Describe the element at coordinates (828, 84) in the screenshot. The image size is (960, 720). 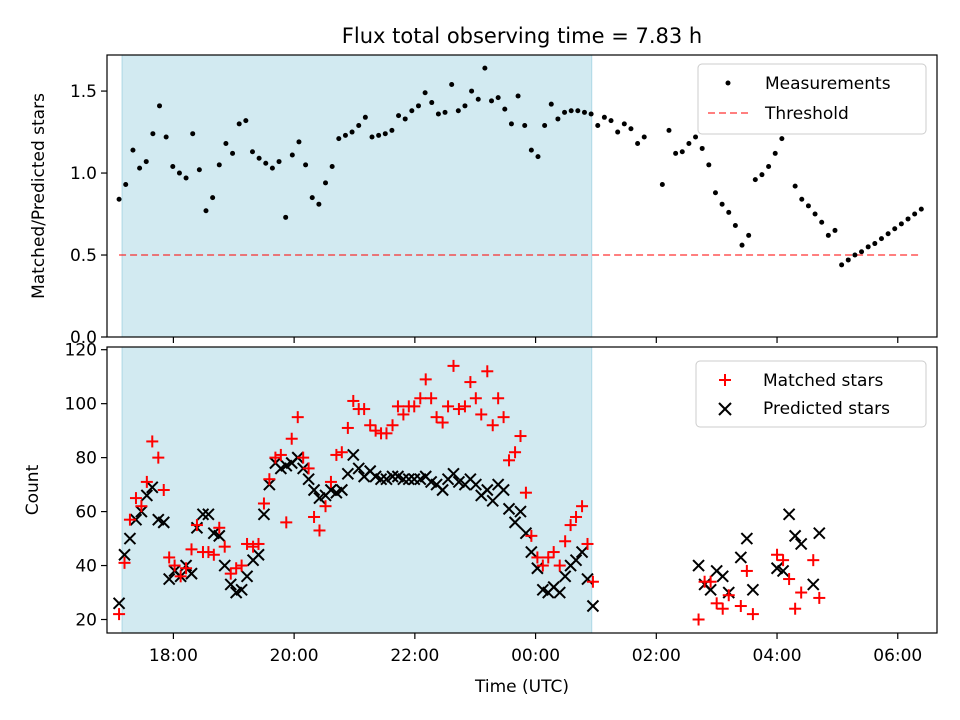
I see `measurements-legend-label: Measurements` at that location.